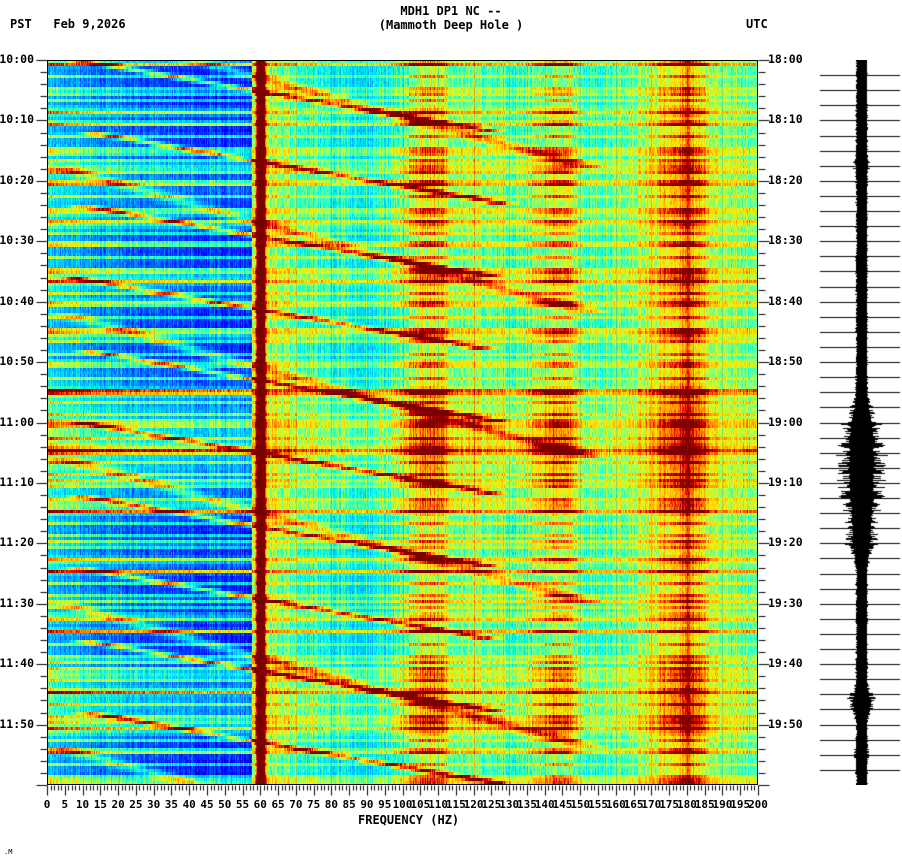 This screenshot has width=902, height=864. Describe the element at coordinates (171, 804) in the screenshot. I see `frequency-tick-label: 35` at that location.